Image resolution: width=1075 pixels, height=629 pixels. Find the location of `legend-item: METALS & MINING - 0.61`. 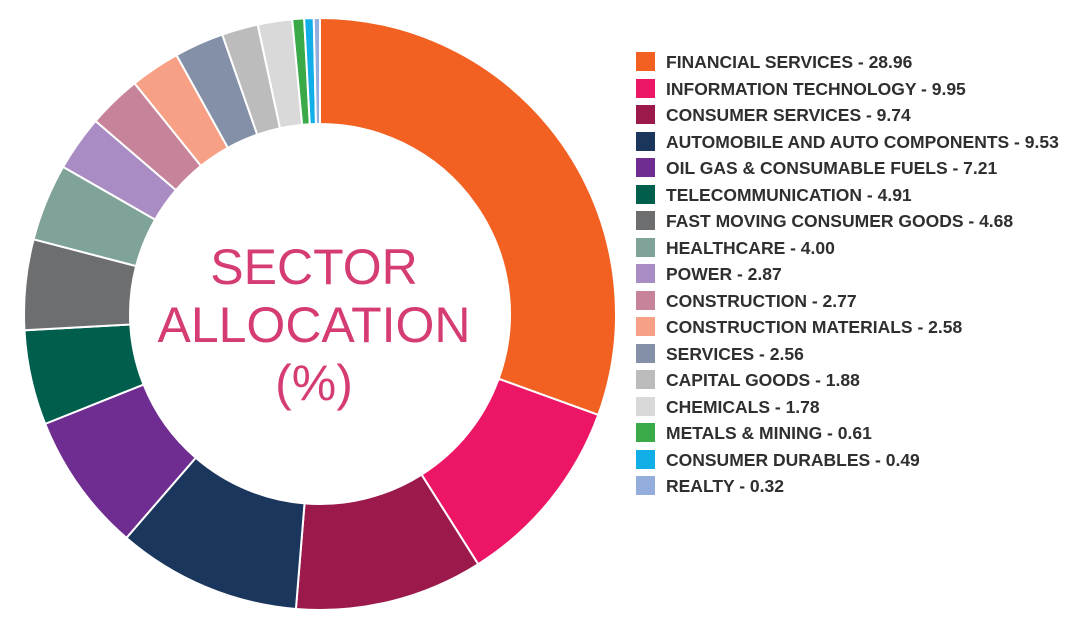

legend-item: METALS & MINING - 0.61 is located at coordinates (852, 433).